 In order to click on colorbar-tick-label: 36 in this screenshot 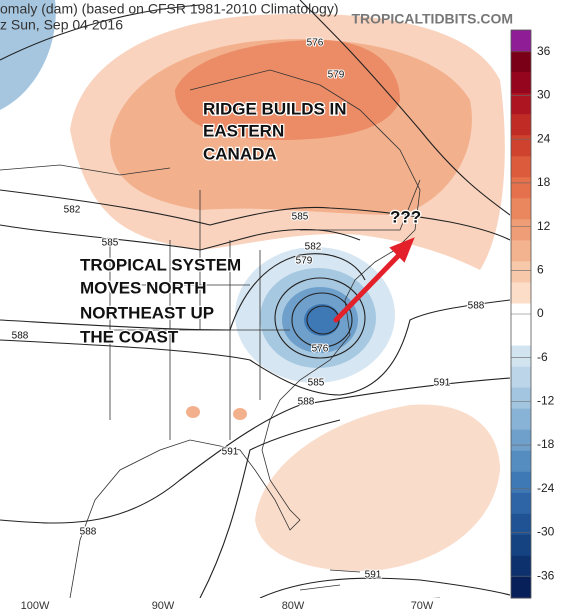, I will do `click(544, 51)`.